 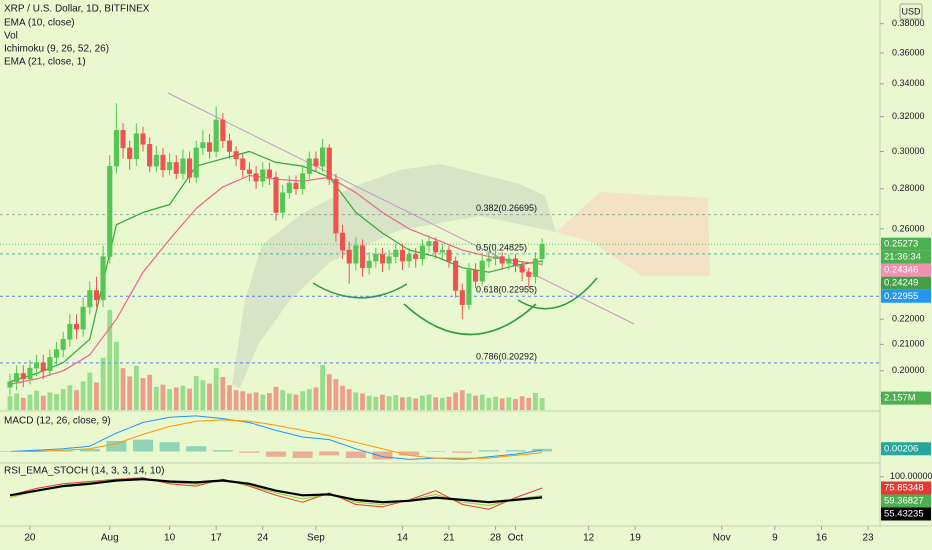 I want to click on x-tick-label: 21, so click(x=449, y=538).